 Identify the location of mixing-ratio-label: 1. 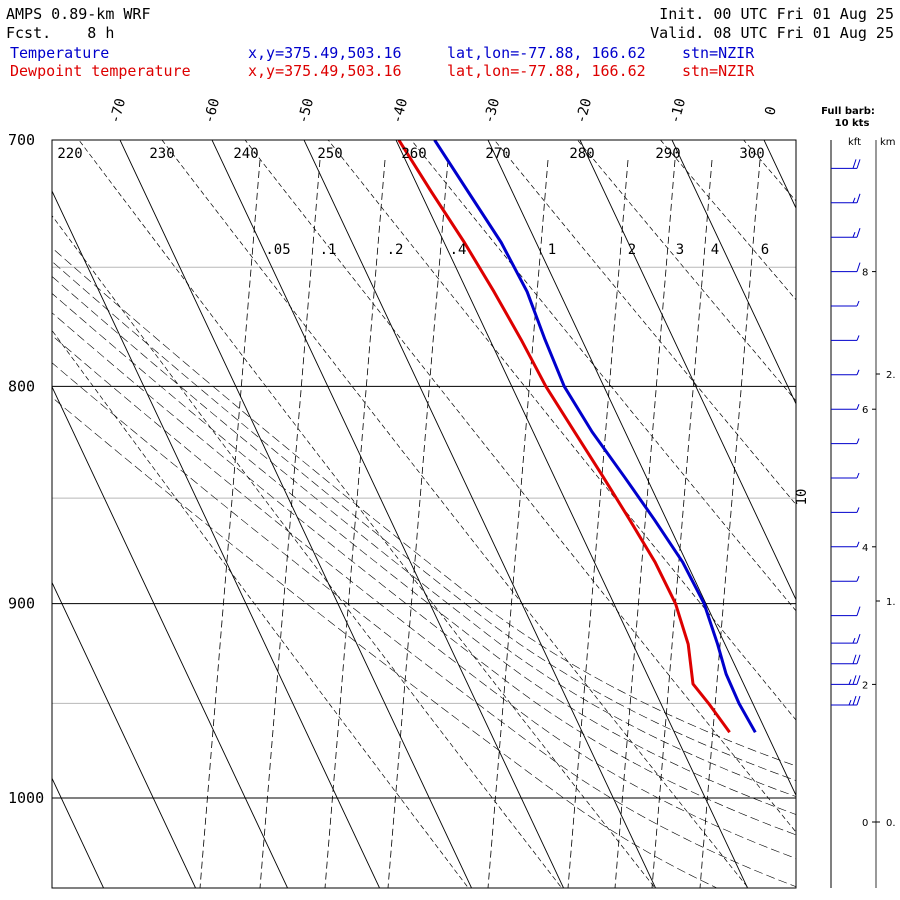
(552, 250).